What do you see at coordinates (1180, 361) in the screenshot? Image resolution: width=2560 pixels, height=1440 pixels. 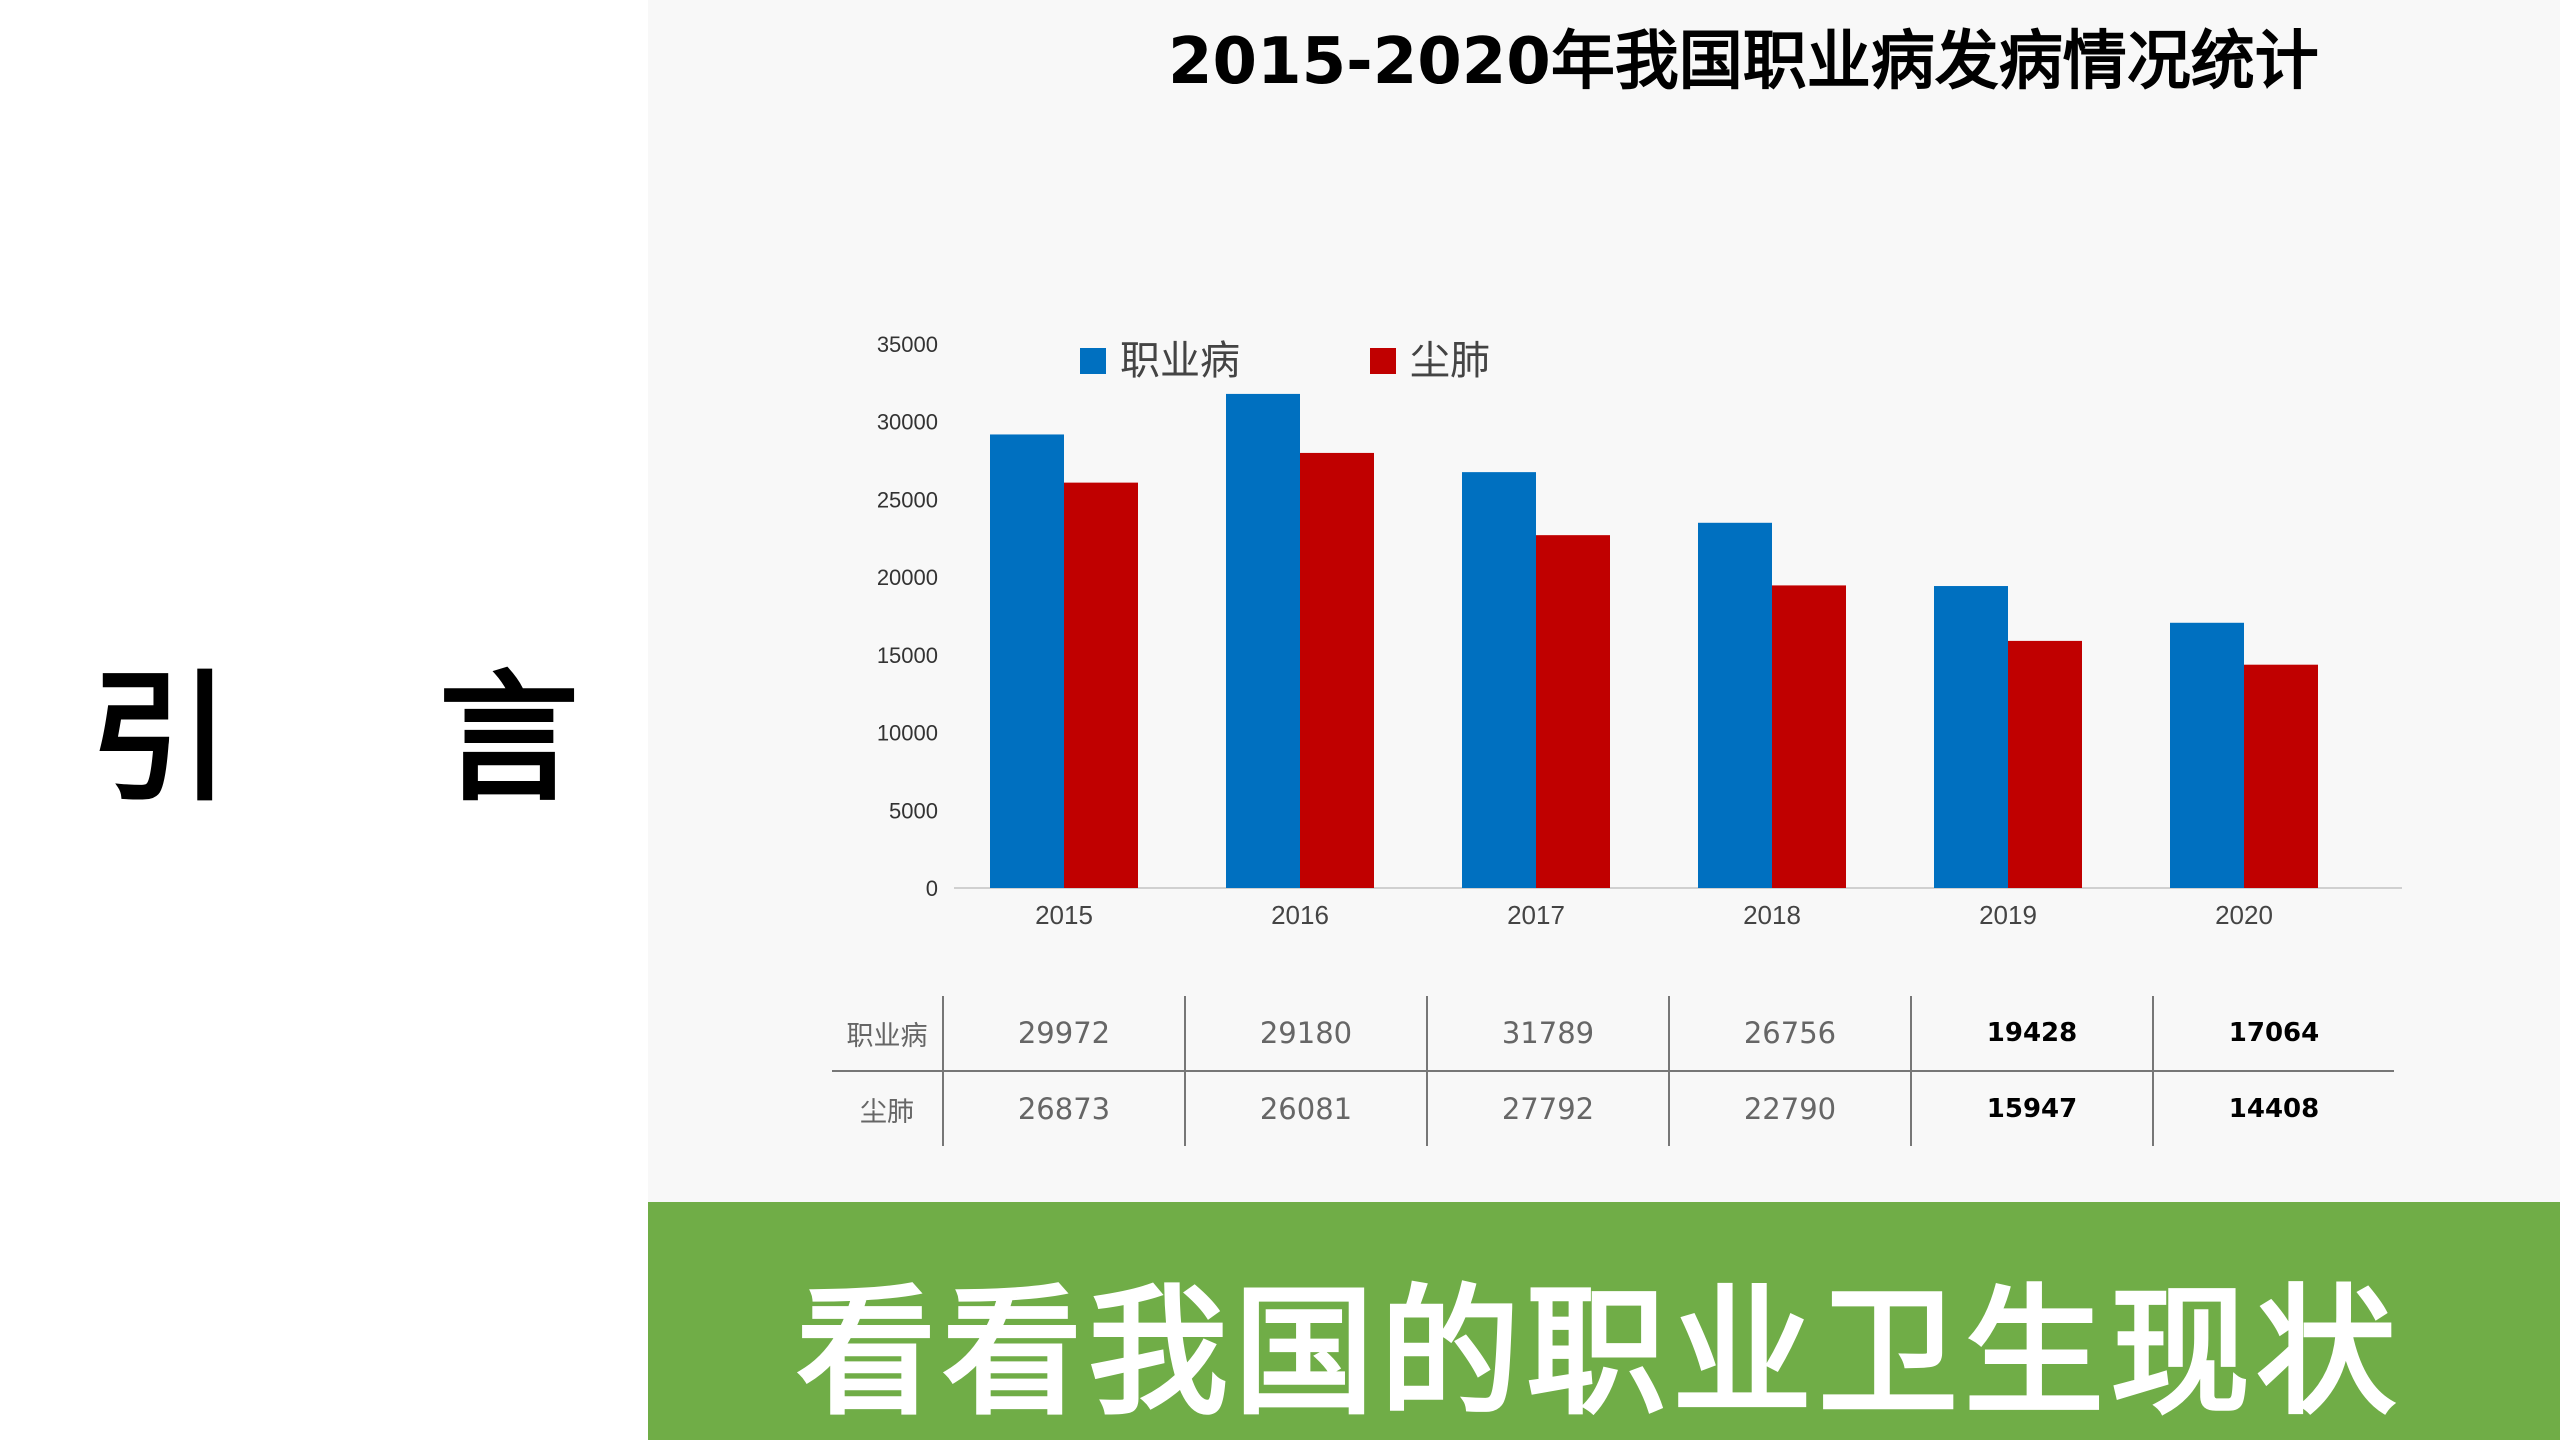 I see `legend-label: 职业病` at bounding box center [1180, 361].